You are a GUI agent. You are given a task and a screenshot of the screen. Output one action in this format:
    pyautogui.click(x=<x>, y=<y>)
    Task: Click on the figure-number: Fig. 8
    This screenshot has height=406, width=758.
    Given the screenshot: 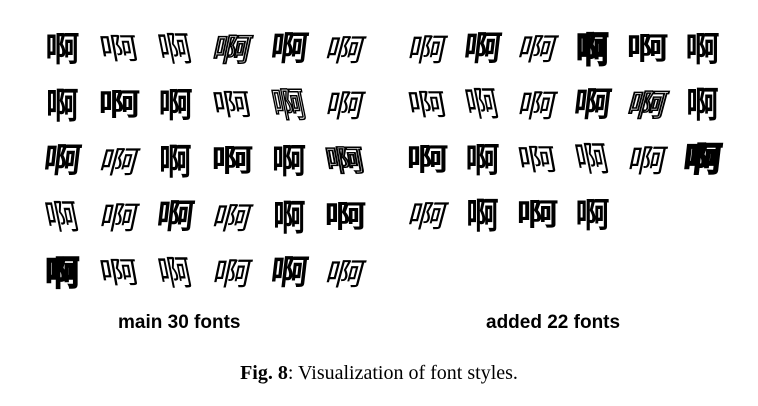 What is the action you would take?
    pyautogui.click(x=264, y=373)
    